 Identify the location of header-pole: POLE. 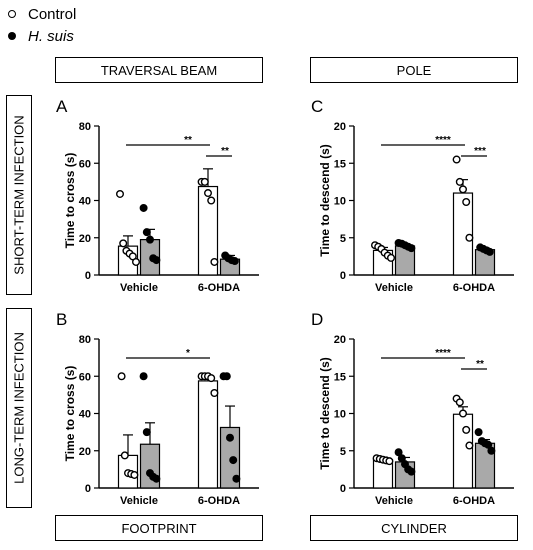
(414, 70).